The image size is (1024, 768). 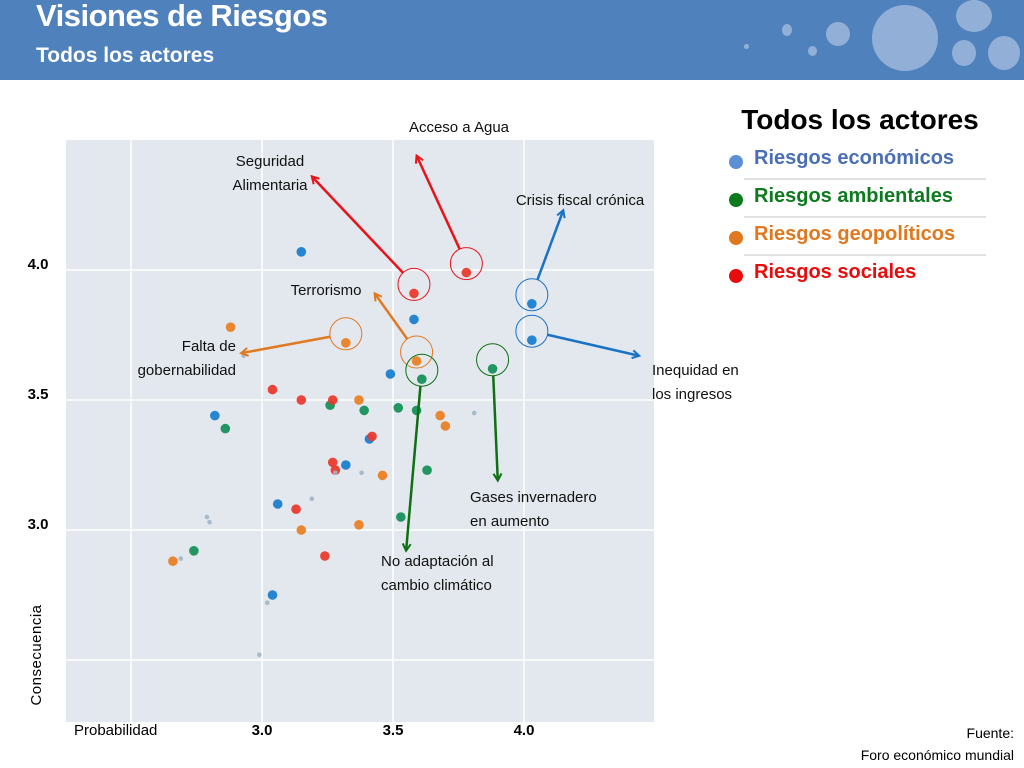 I want to click on source-label: Fuente:, so click(x=990, y=733).